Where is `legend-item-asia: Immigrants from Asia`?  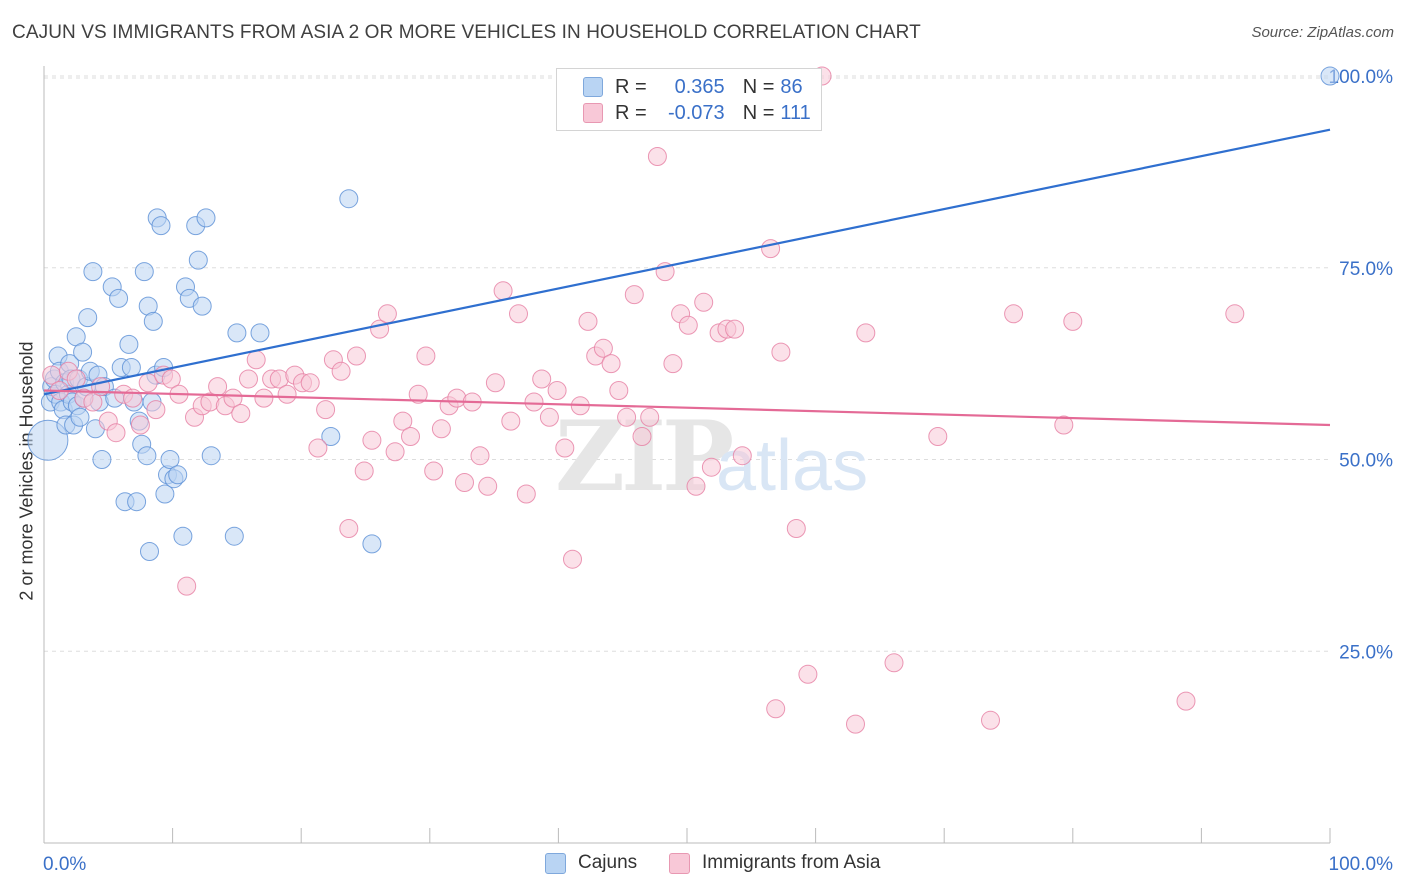
legend-item-asia: Immigrants from Asia is located at coordinates (774, 863).